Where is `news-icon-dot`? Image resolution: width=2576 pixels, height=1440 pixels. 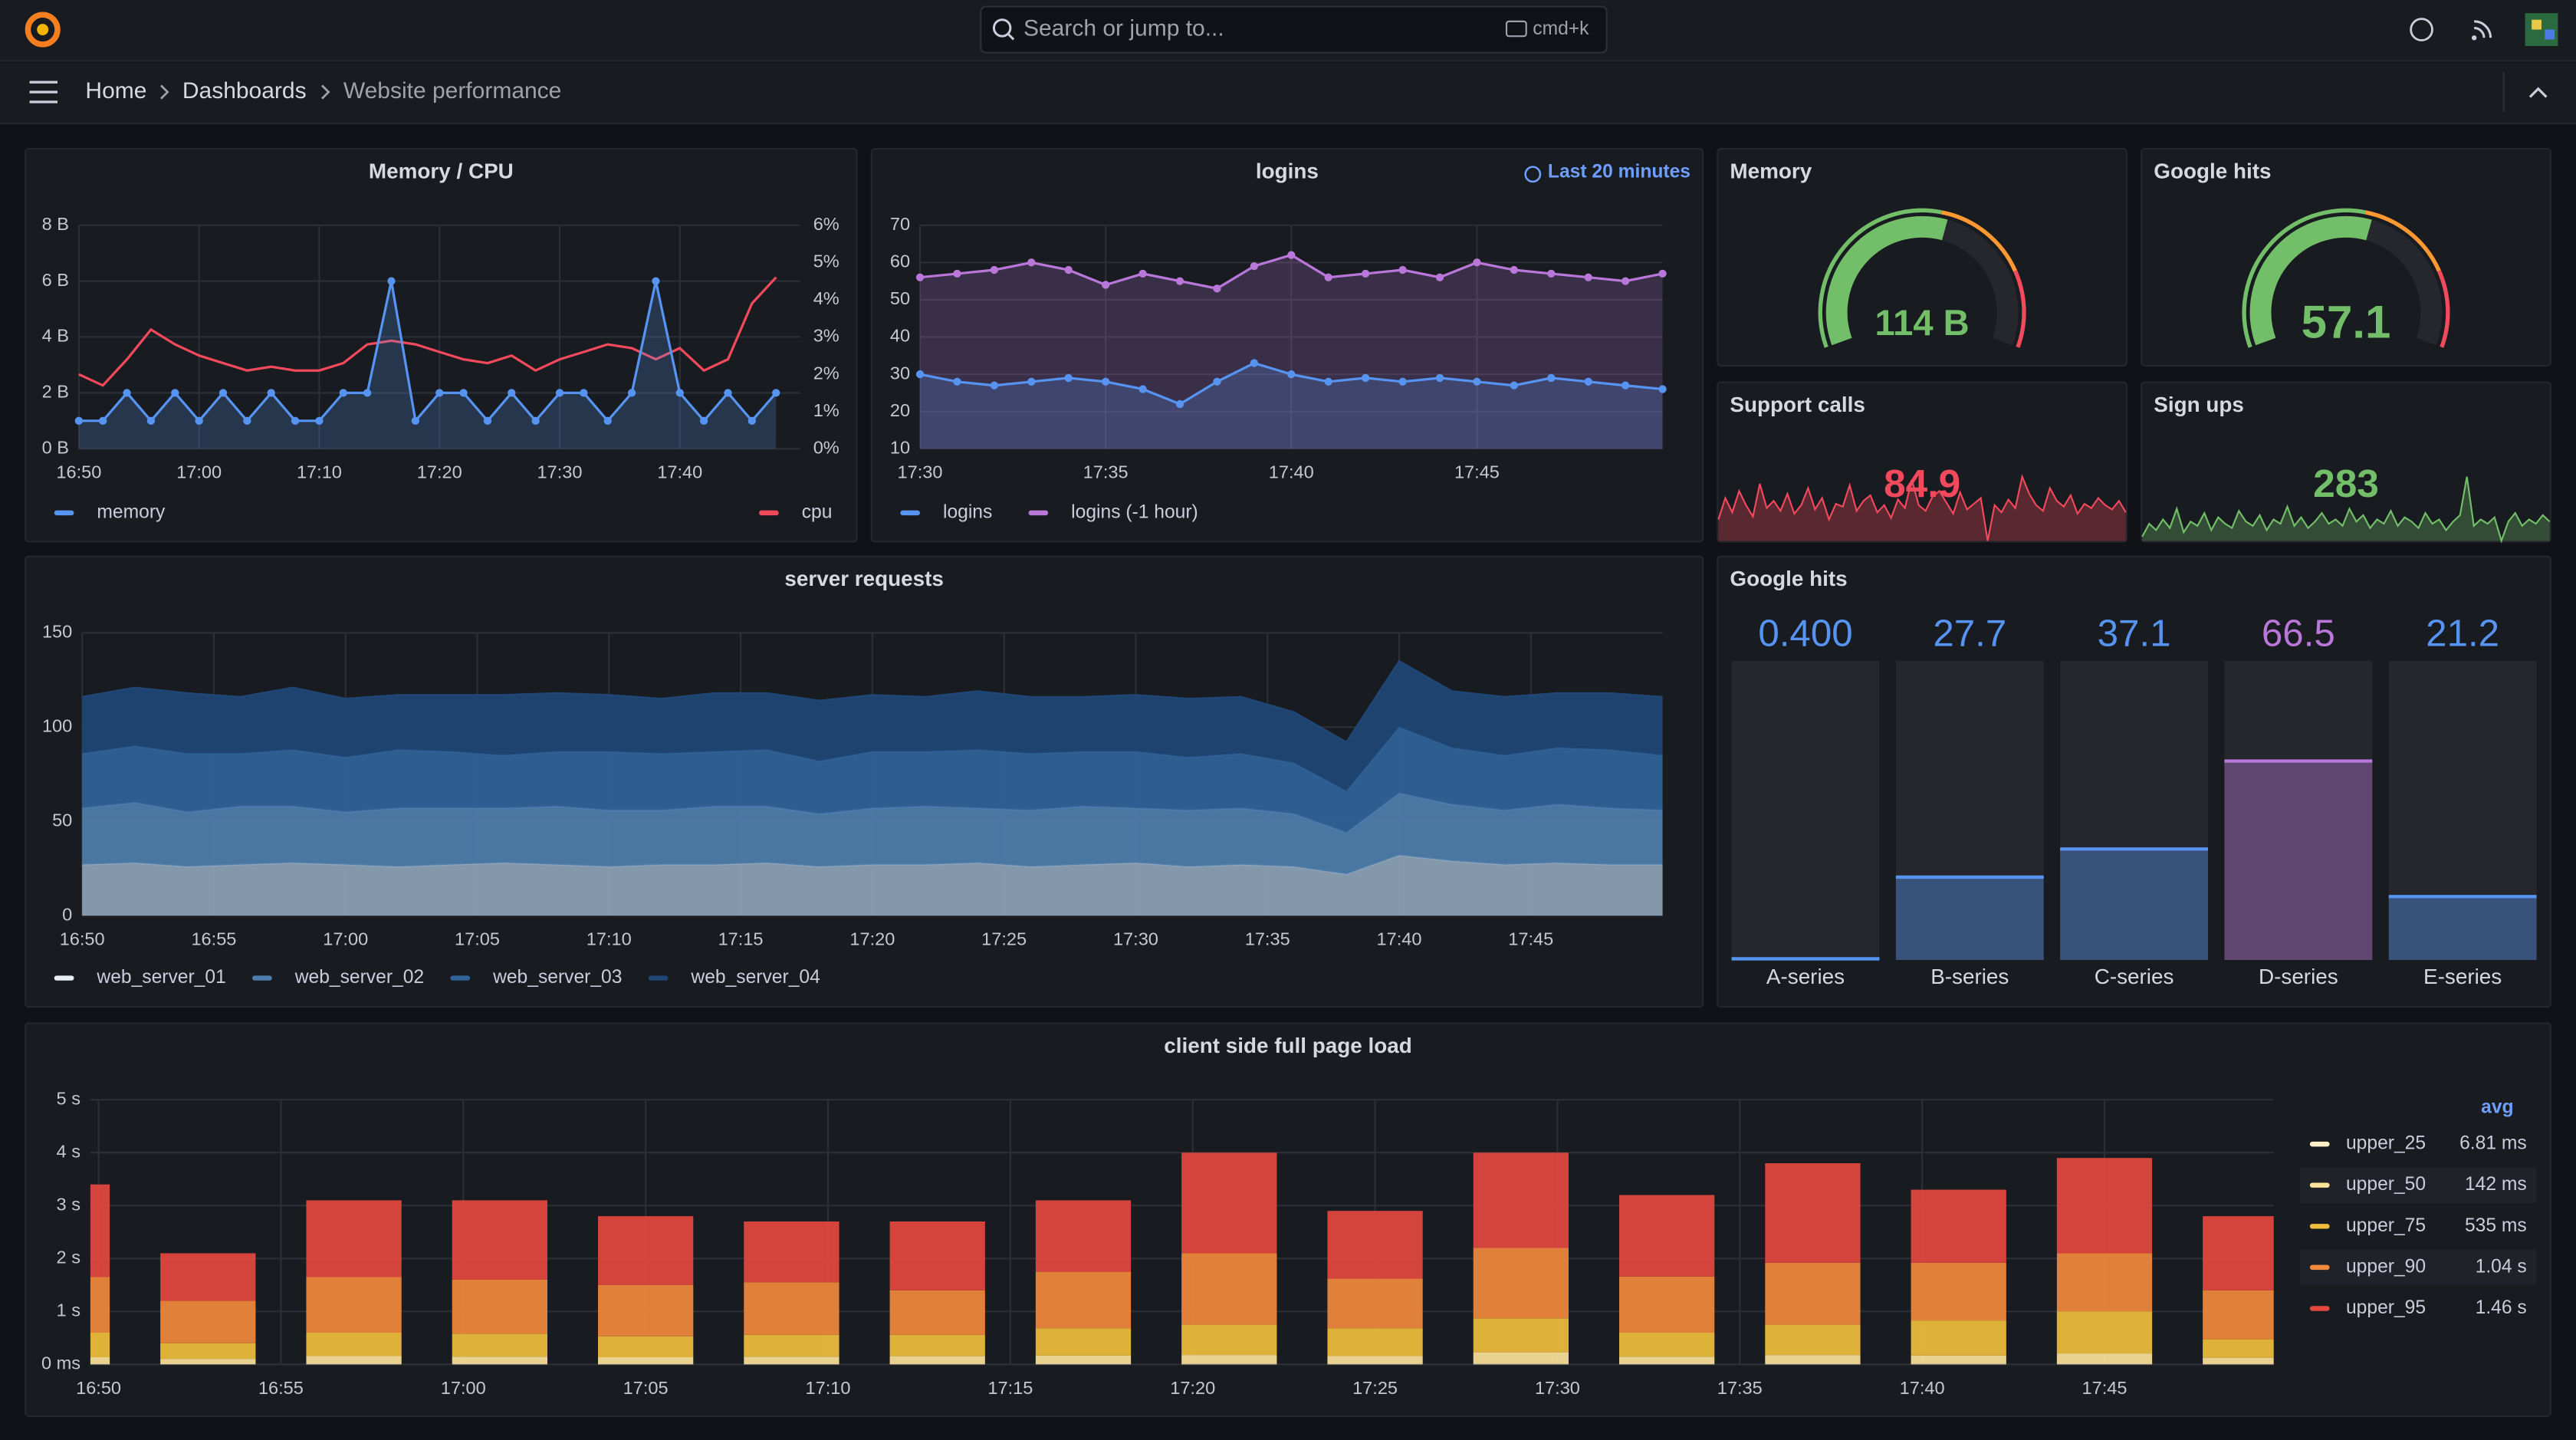 news-icon-dot is located at coordinates (2474, 38).